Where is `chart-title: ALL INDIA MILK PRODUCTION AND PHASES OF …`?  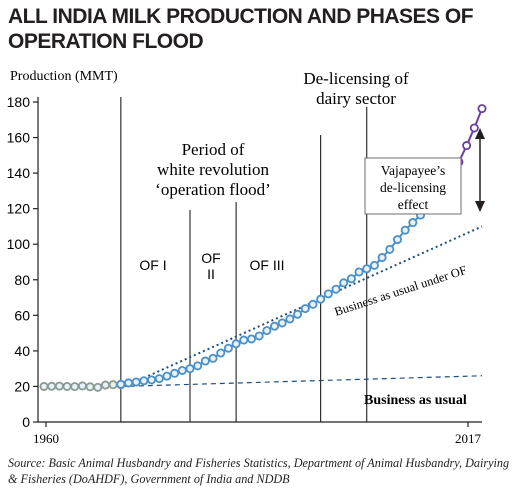
chart-title: ALL INDIA MILK PRODUCTION AND PHASES OF … is located at coordinates (241, 29).